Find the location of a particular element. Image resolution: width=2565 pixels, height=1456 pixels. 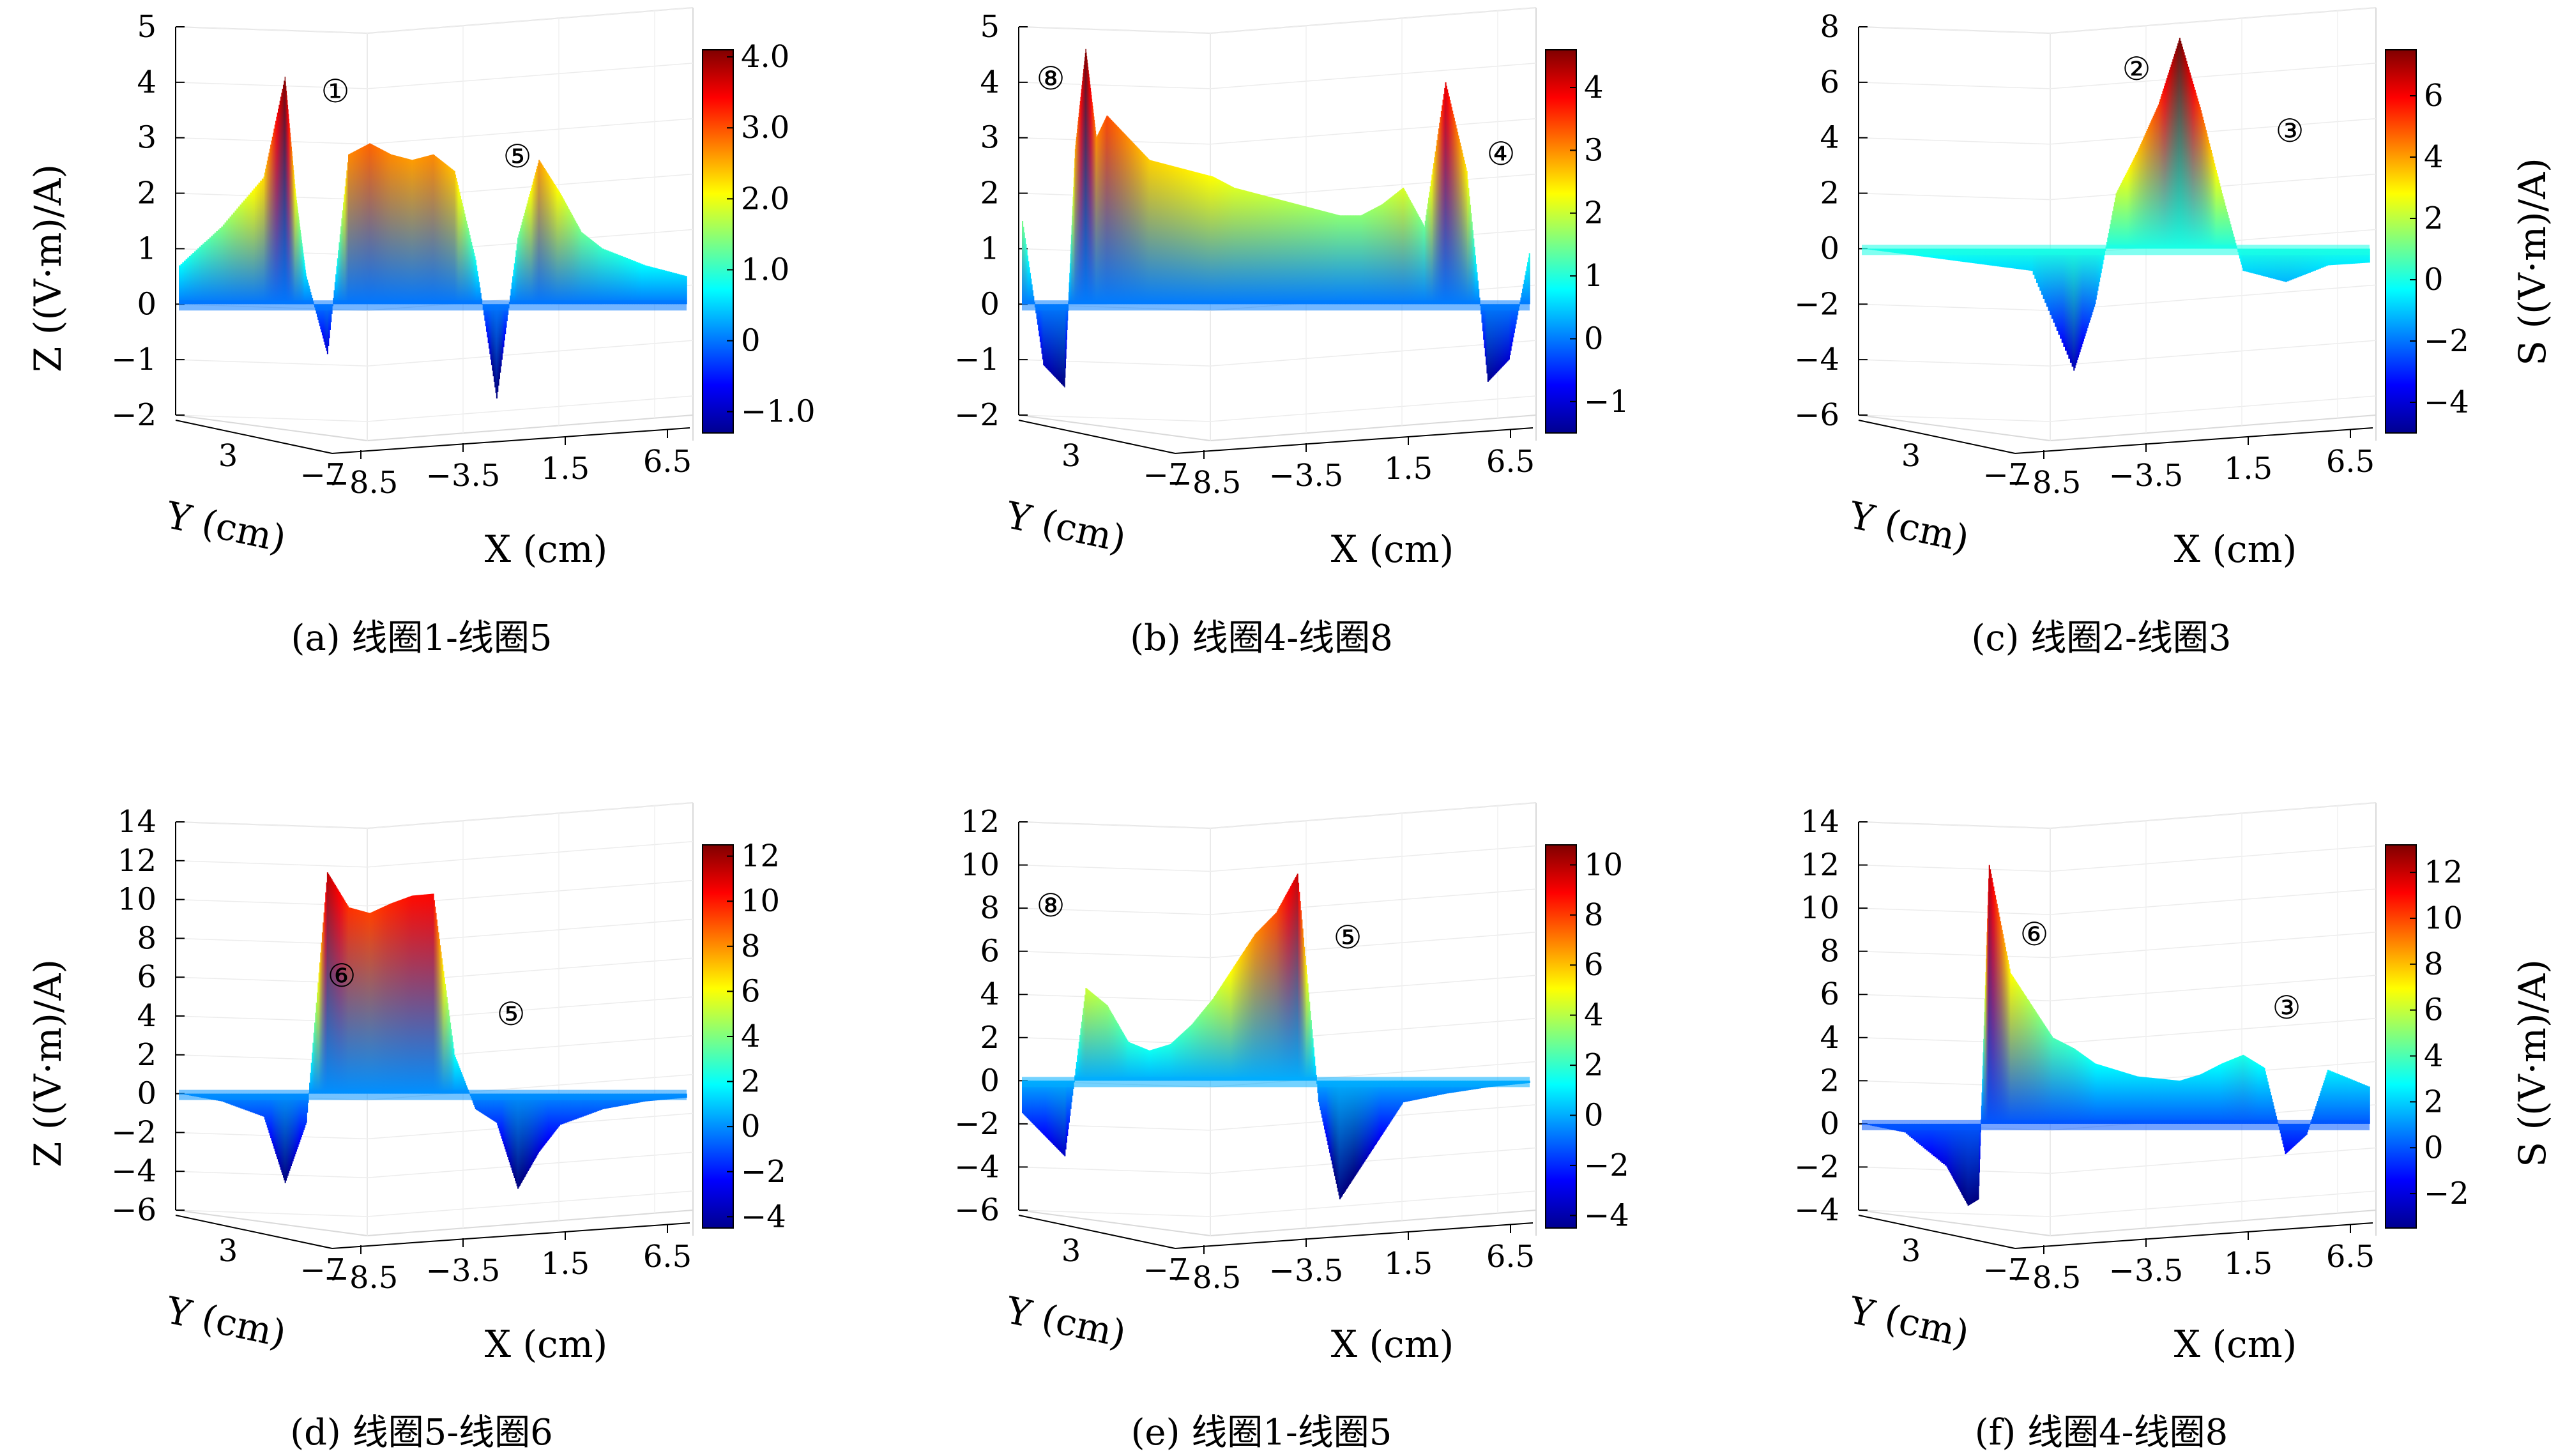

caption-f: (f) 线圈4-线圈8 is located at coordinates (2101, 1432).